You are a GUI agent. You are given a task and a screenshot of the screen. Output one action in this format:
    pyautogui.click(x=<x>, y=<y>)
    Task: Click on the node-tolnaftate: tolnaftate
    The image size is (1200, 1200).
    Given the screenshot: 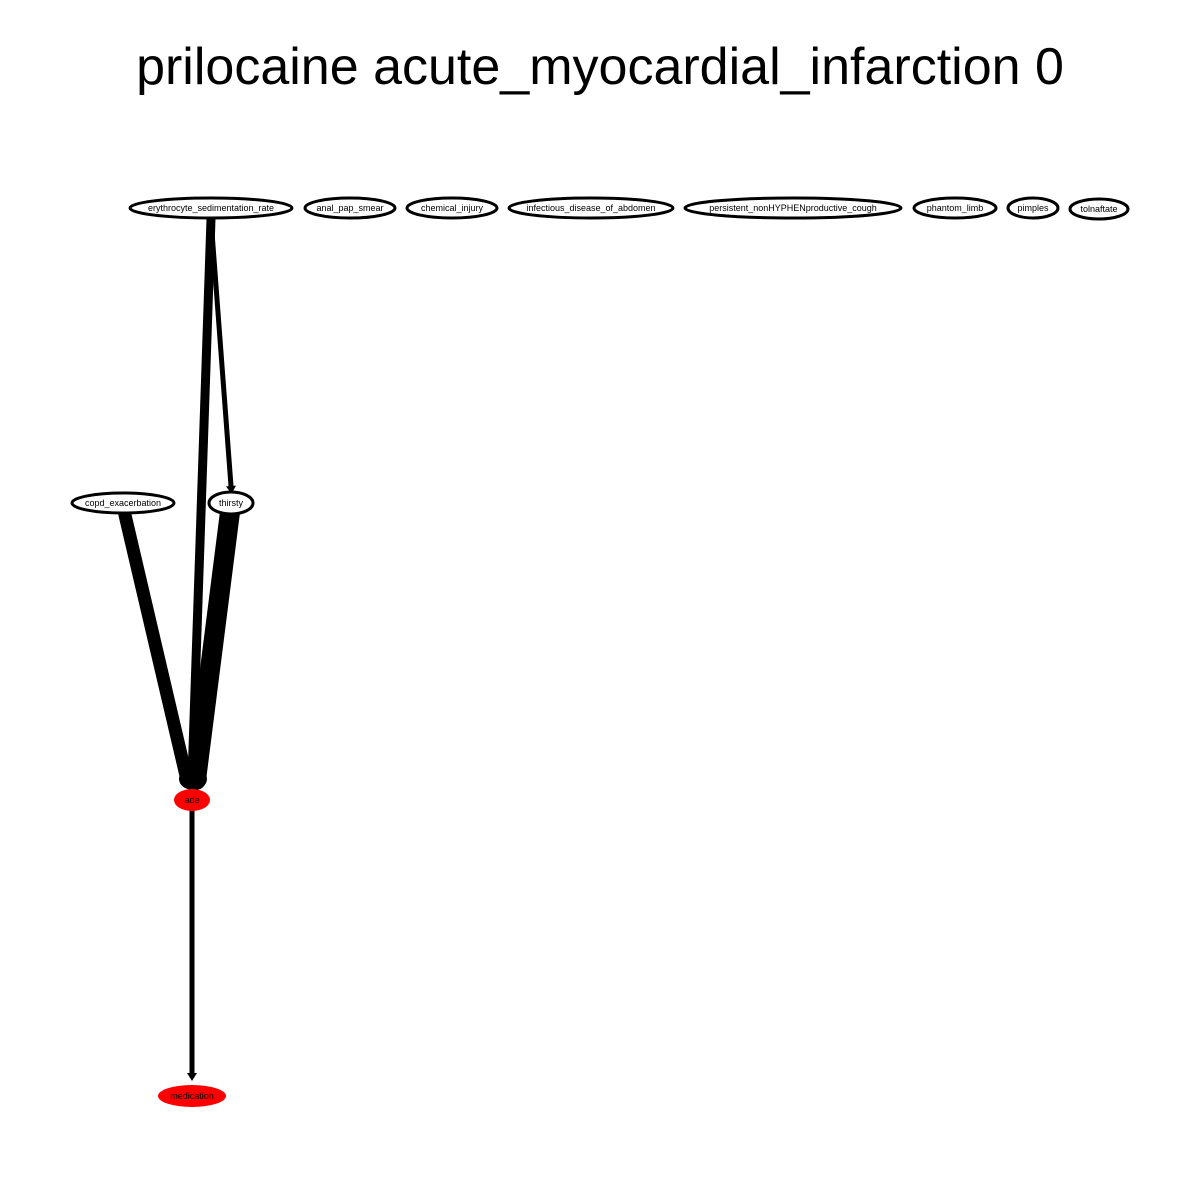 What is the action you would take?
    pyautogui.click(x=1099, y=209)
    